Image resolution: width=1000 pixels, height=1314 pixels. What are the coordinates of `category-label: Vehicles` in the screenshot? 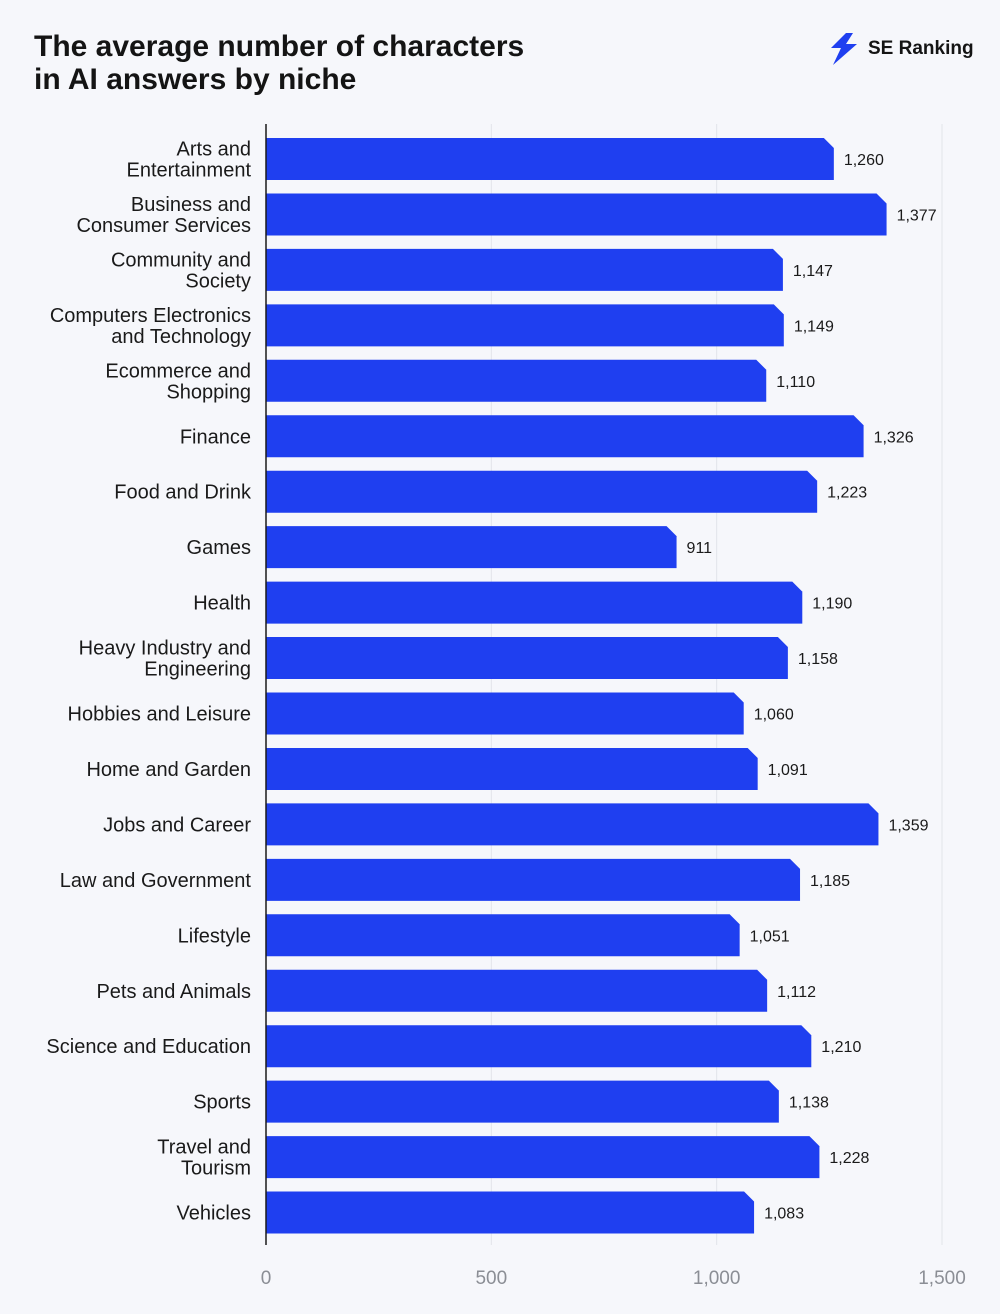 It's located at (214, 1214).